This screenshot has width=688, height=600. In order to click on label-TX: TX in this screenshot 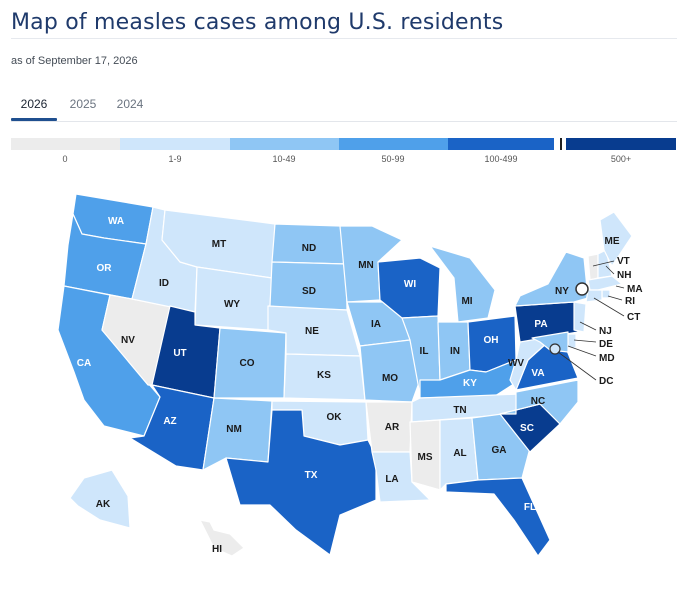, I will do `click(311, 475)`.